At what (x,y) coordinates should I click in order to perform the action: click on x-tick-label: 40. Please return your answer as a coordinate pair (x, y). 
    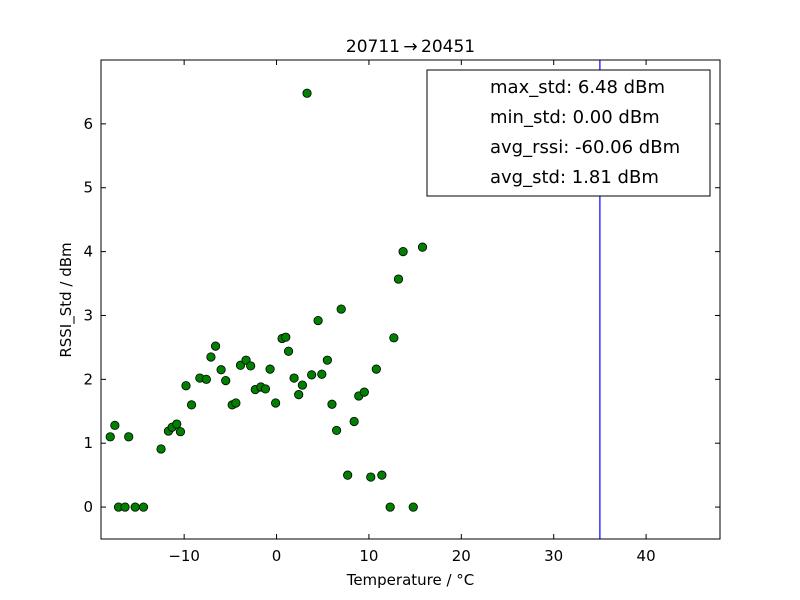
    Looking at the image, I should click on (646, 556).